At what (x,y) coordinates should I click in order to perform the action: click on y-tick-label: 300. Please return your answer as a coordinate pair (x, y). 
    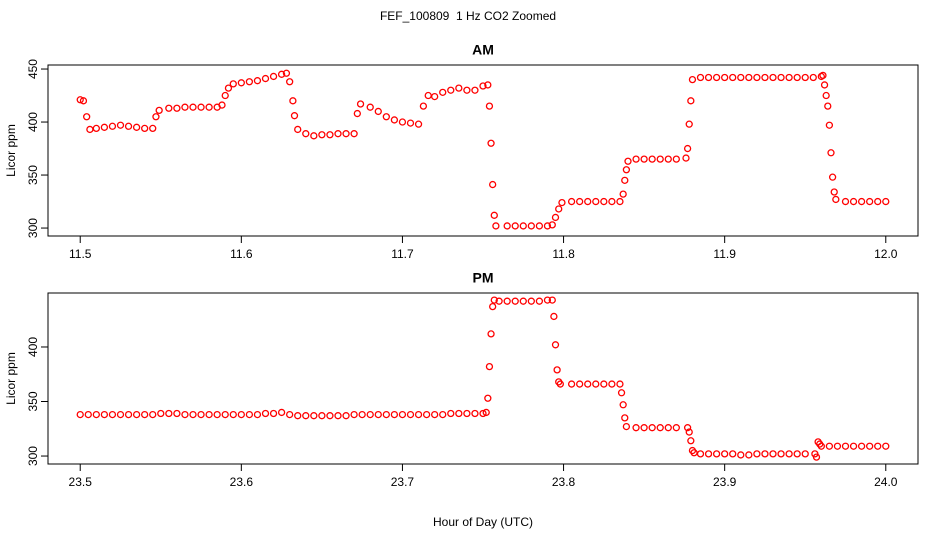
    Looking at the image, I should click on (33, 456).